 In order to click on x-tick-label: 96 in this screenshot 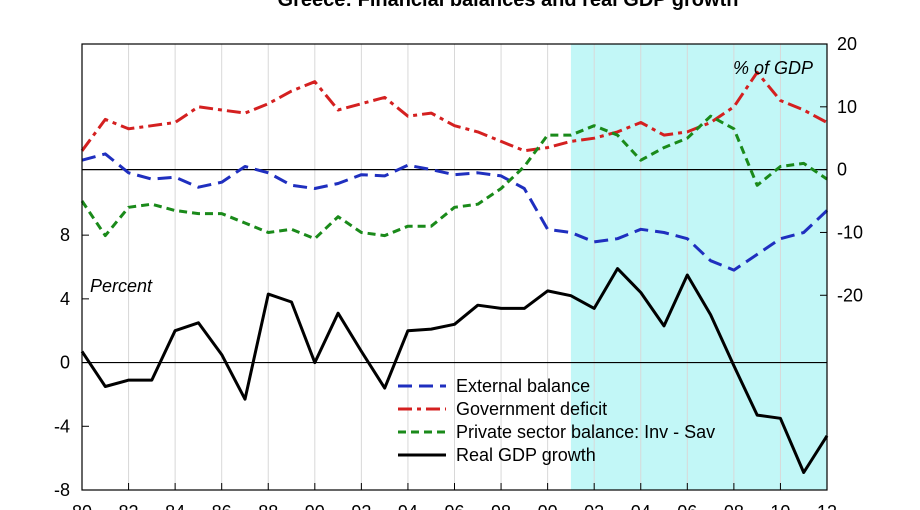, I will do `click(454, 506)`.